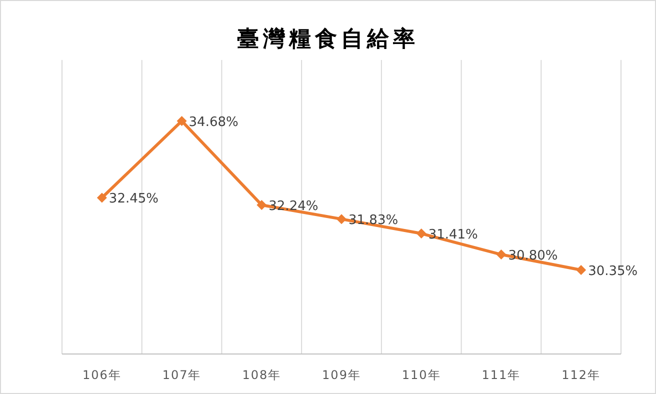 This screenshot has width=656, height=394. I want to click on data-label: 32.45%, so click(133, 199).